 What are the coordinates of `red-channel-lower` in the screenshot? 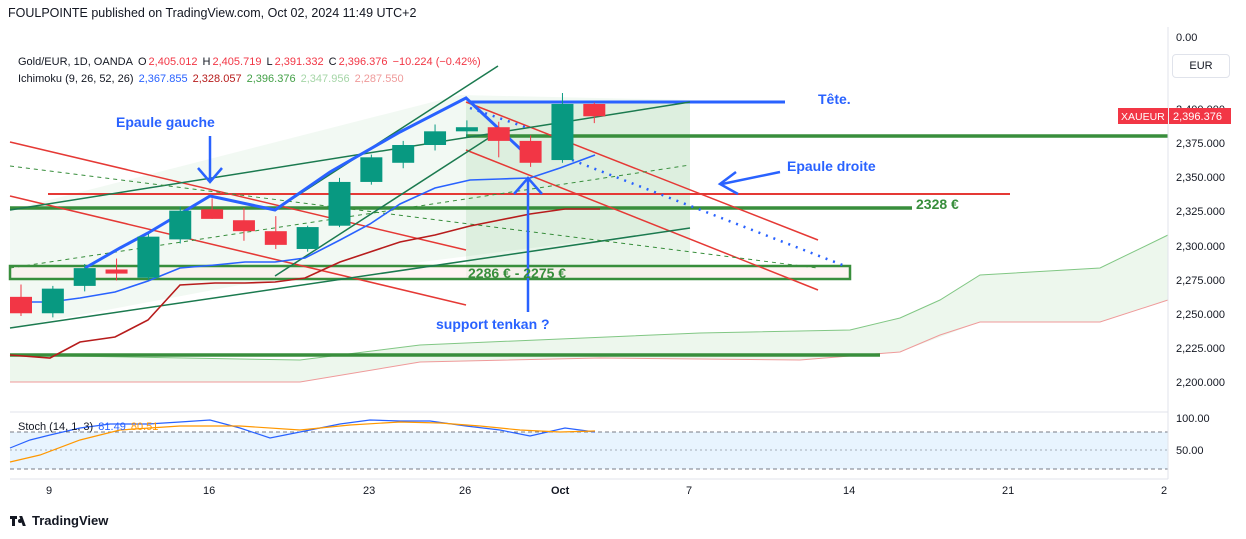 It's located at (238, 250).